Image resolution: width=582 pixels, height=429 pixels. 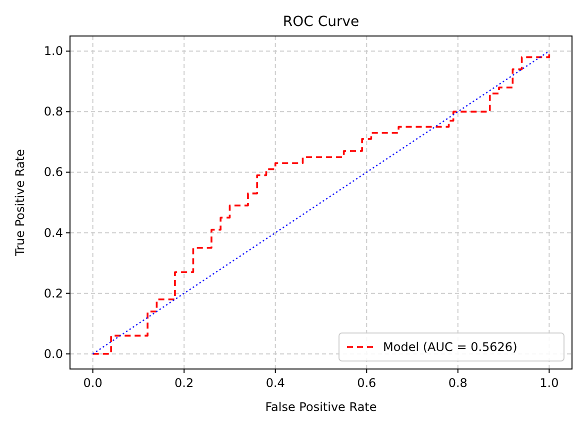 I want to click on chart-title: ROC Curve, so click(x=321, y=22).